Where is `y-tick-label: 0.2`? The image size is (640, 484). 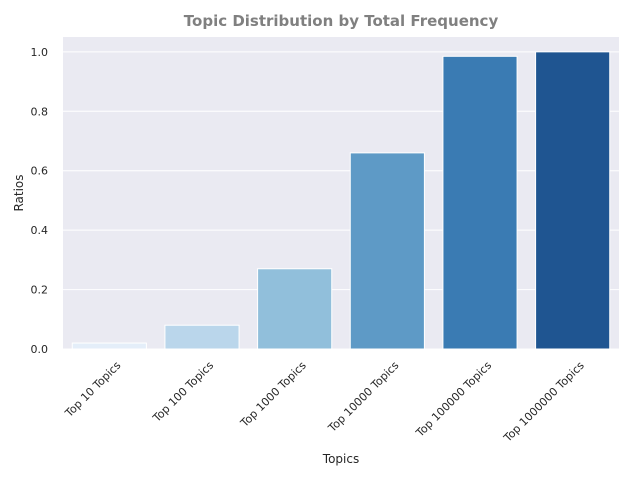
y-tick-label: 0.2 is located at coordinates (40, 290).